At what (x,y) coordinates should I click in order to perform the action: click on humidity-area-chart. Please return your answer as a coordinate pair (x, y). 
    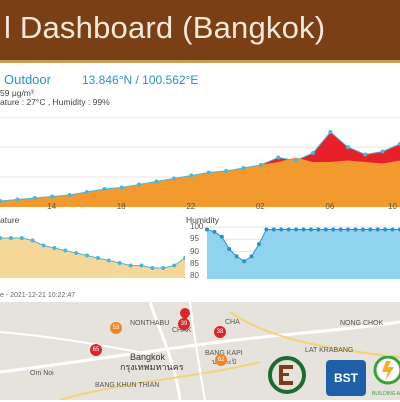
    Looking at the image, I should click on (292, 251).